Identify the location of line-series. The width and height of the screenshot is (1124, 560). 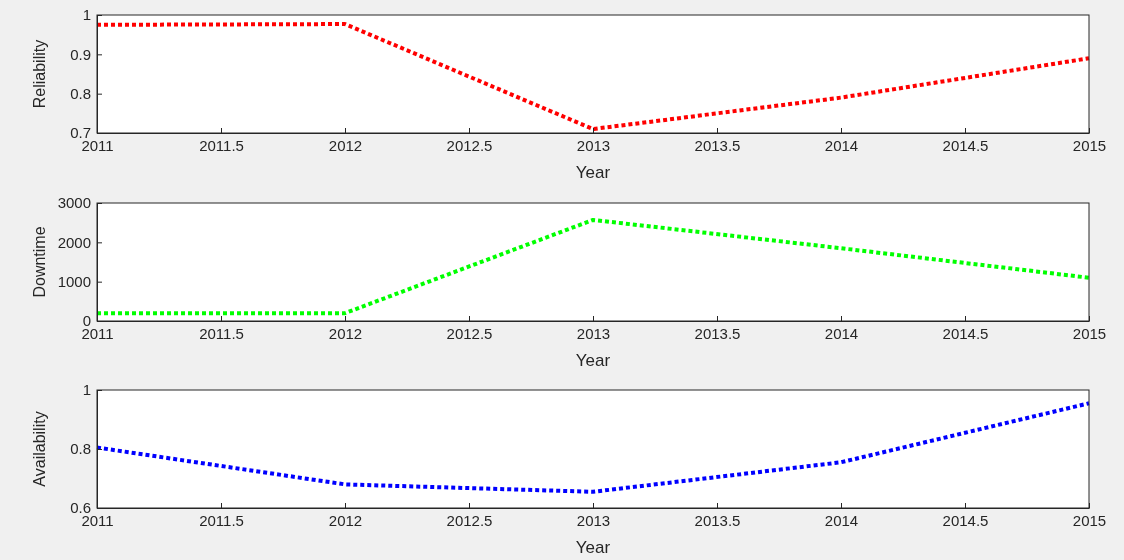
(593, 447).